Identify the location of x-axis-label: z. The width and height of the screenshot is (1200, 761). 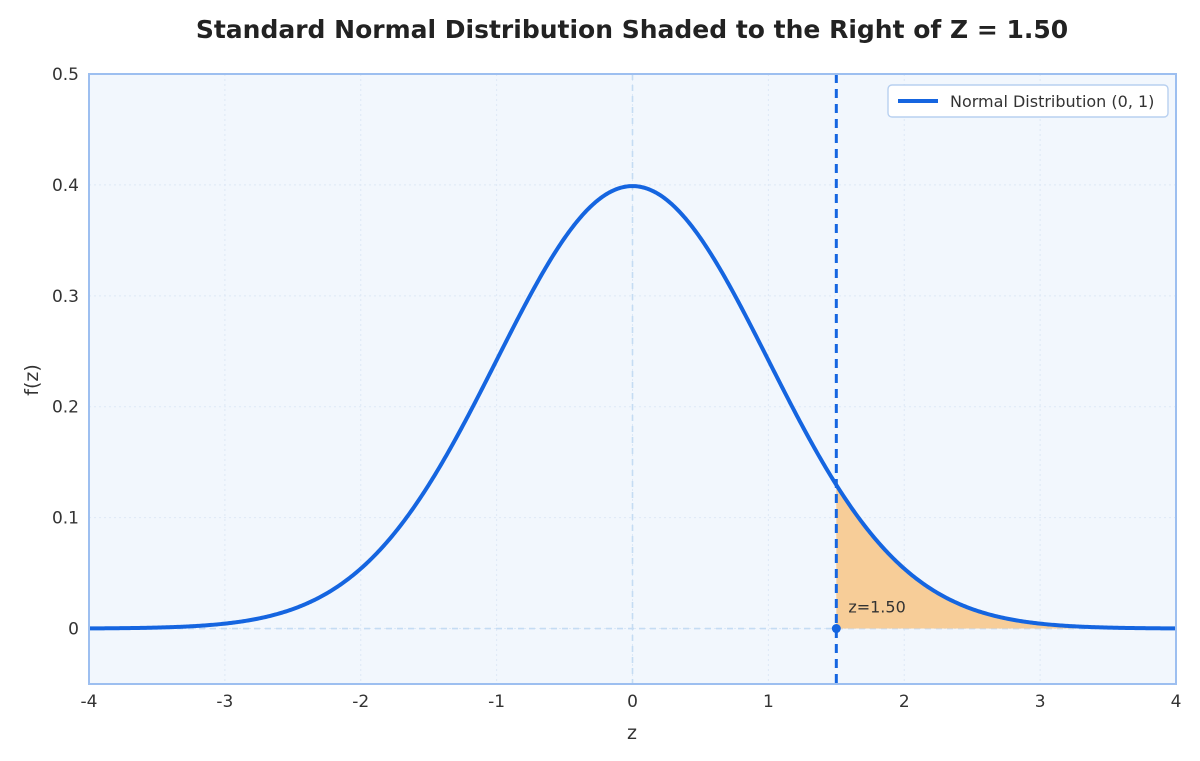
(632, 733).